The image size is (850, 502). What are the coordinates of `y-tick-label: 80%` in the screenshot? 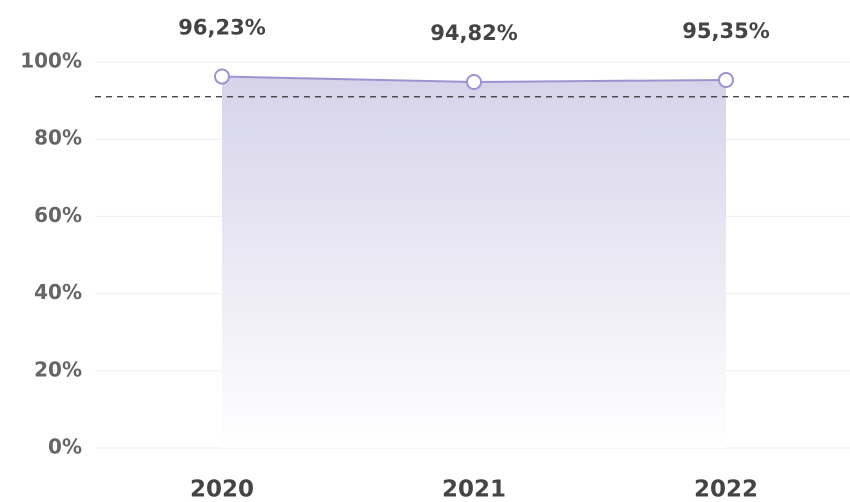 It's located at (58, 138).